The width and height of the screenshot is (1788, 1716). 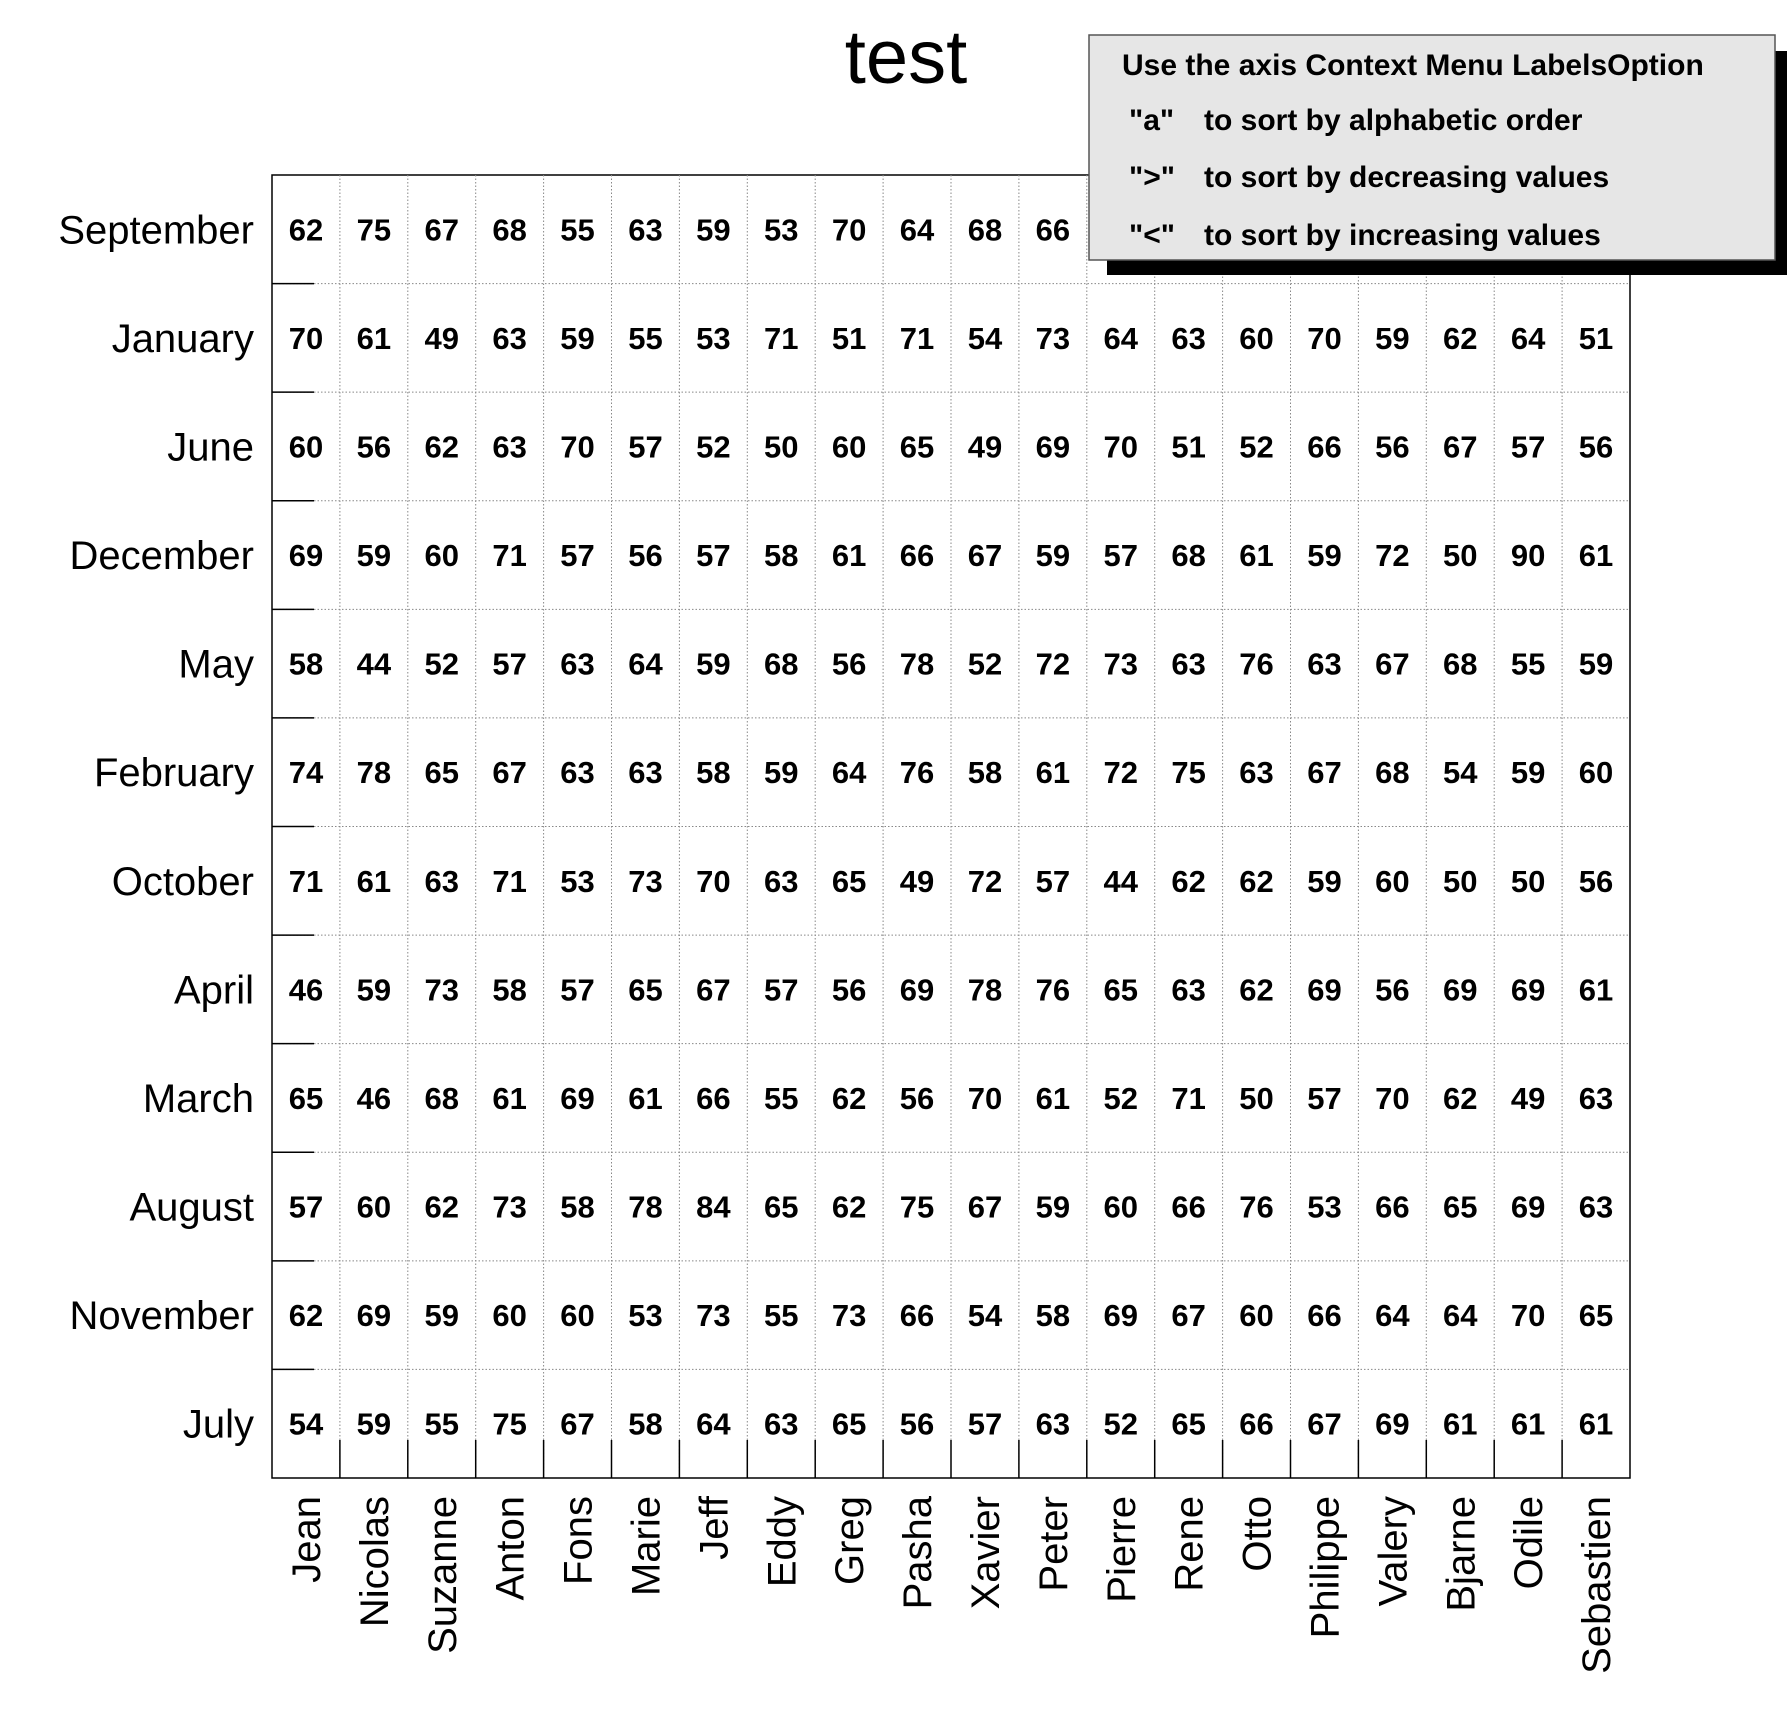 I want to click on y-axis-label: October, so click(x=183, y=882).